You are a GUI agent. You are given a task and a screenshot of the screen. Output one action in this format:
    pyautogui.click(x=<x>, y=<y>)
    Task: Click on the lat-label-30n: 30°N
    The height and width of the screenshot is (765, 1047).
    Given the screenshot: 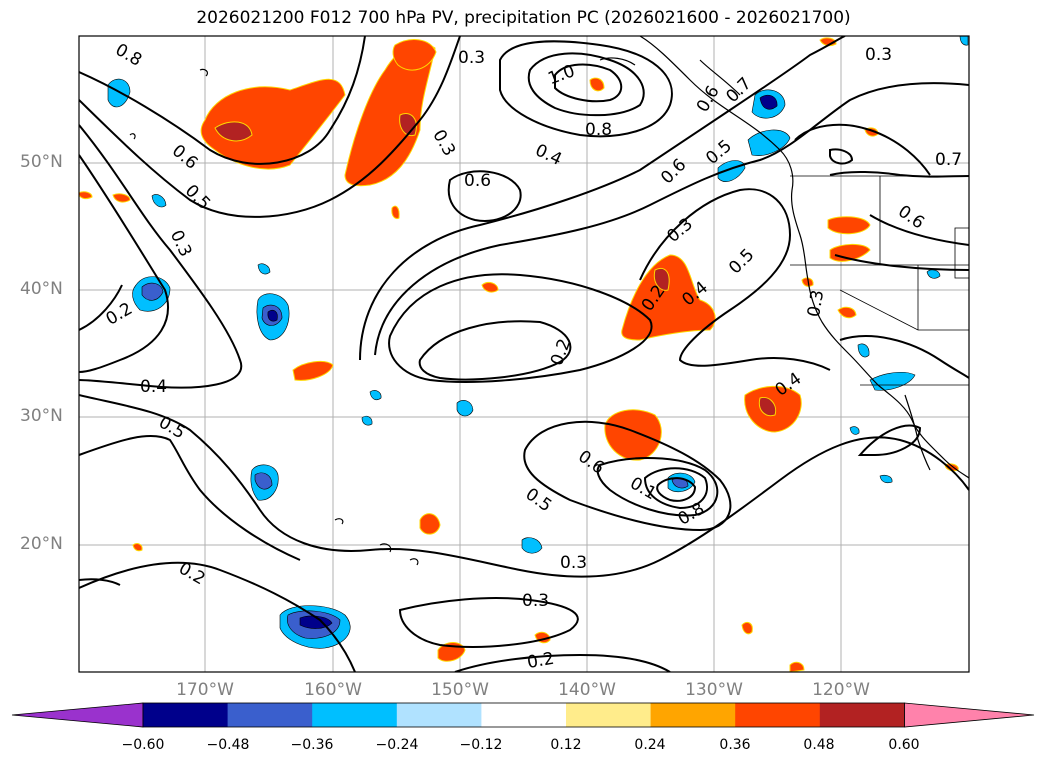 What is the action you would take?
    pyautogui.click(x=41, y=416)
    